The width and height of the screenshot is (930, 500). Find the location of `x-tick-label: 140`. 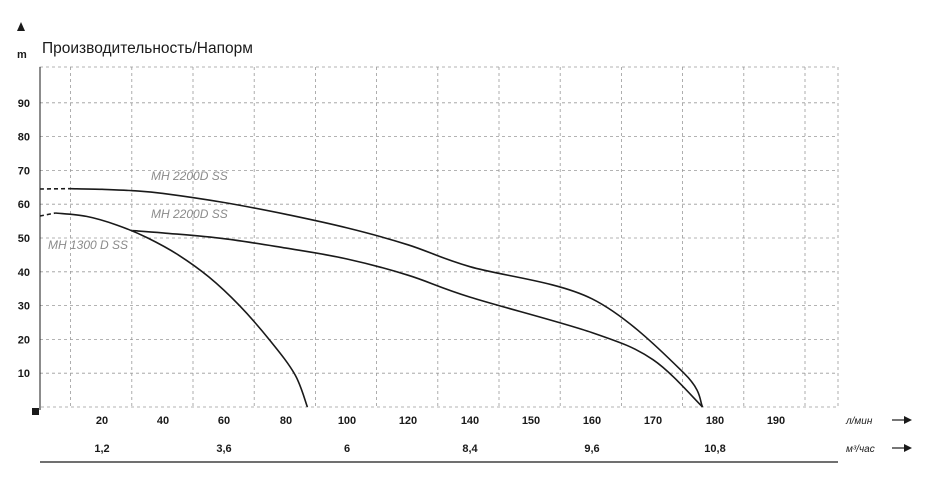

x-tick-label: 140 is located at coordinates (470, 421).